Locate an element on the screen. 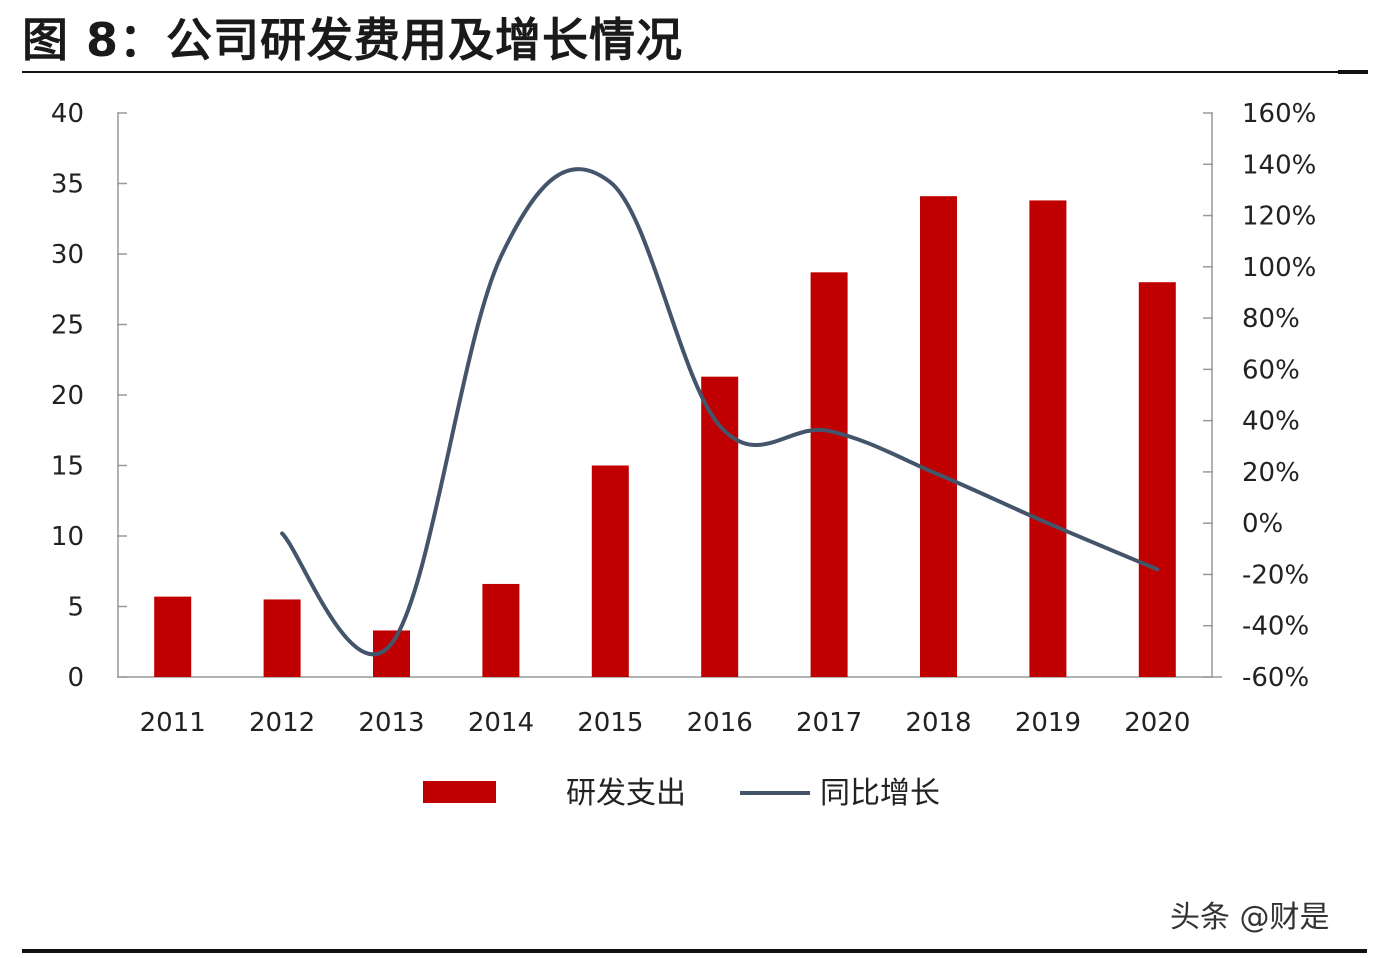 The width and height of the screenshot is (1382, 958). legend-bar-swatch is located at coordinates (459, 792).